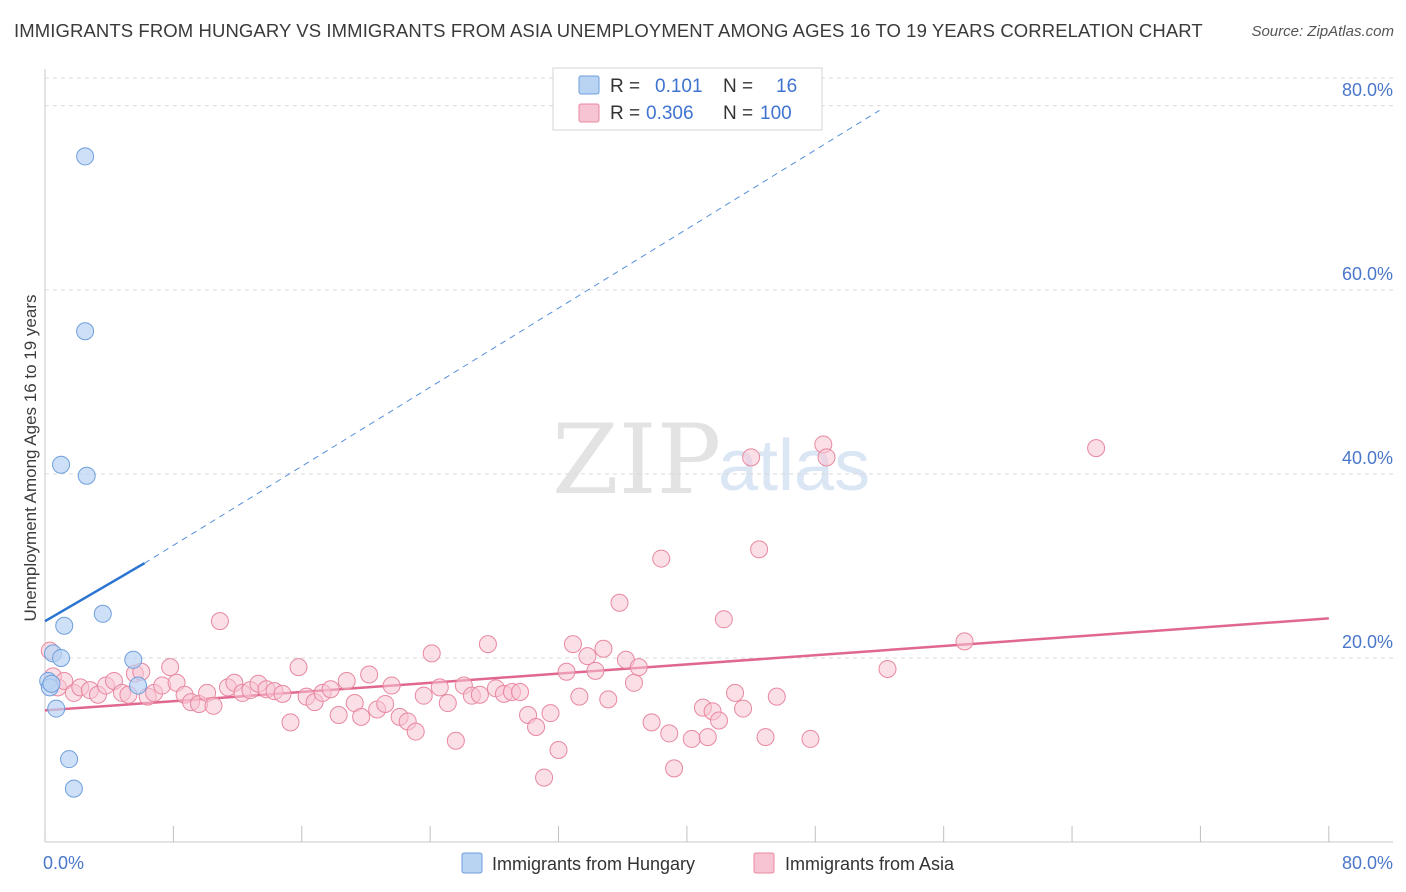 The height and width of the screenshot is (892, 1406). I want to click on y-tick-label: 60.0%, so click(1367, 274).